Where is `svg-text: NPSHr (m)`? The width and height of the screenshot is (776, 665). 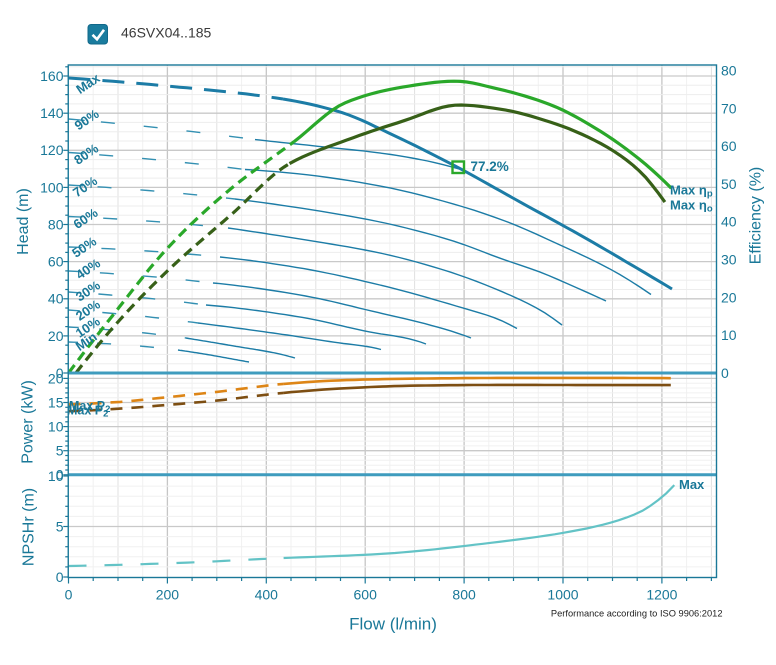
svg-text: NPSHr (m) is located at coordinates (29, 527).